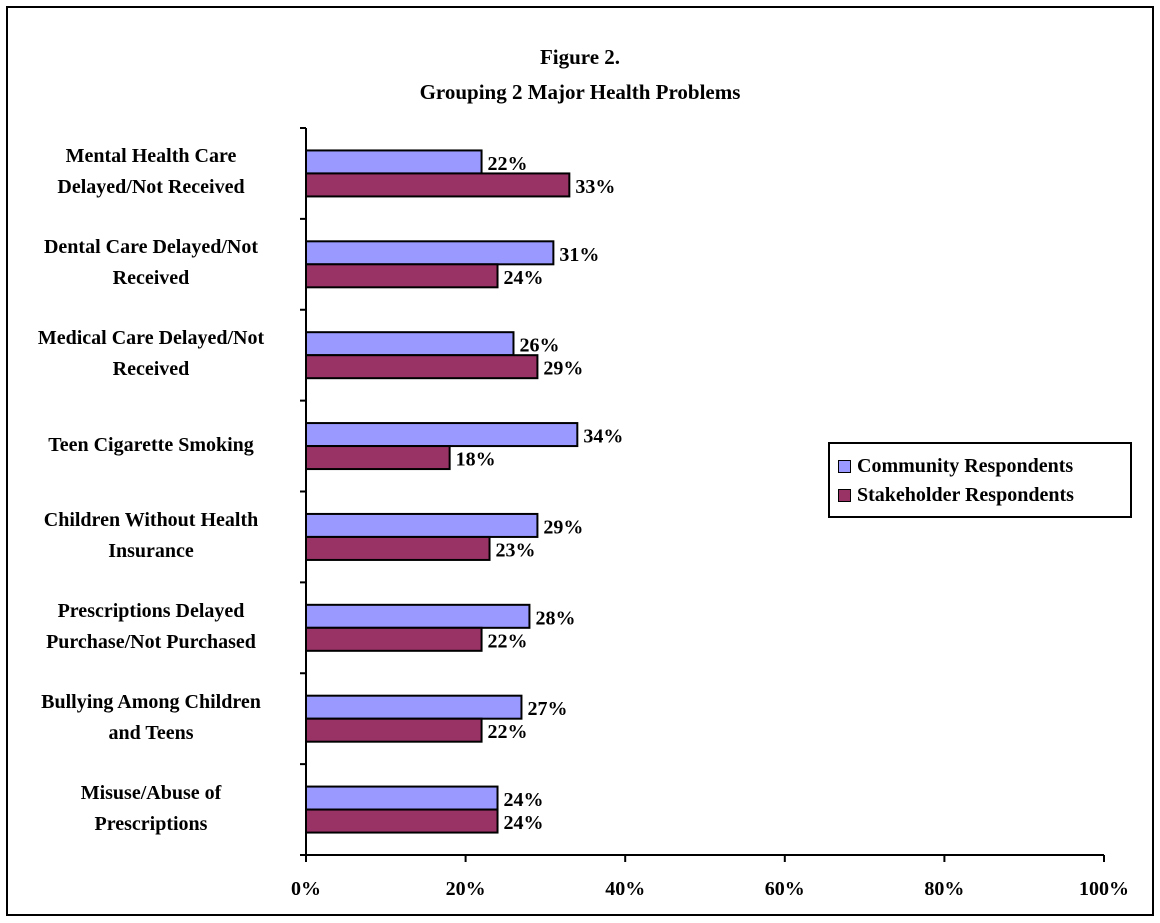 This screenshot has width=1160, height=923. I want to click on category-label-line: Bullying Among Children, so click(151, 701).